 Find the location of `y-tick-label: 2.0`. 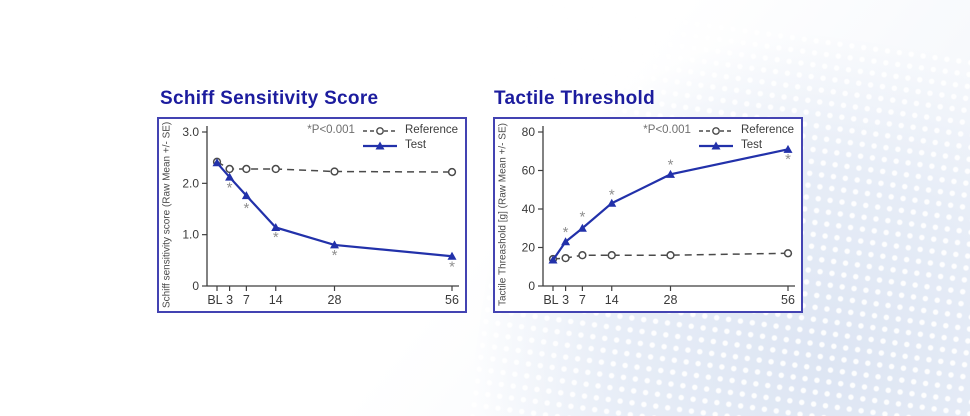

y-tick-label: 2.0 is located at coordinates (190, 183).